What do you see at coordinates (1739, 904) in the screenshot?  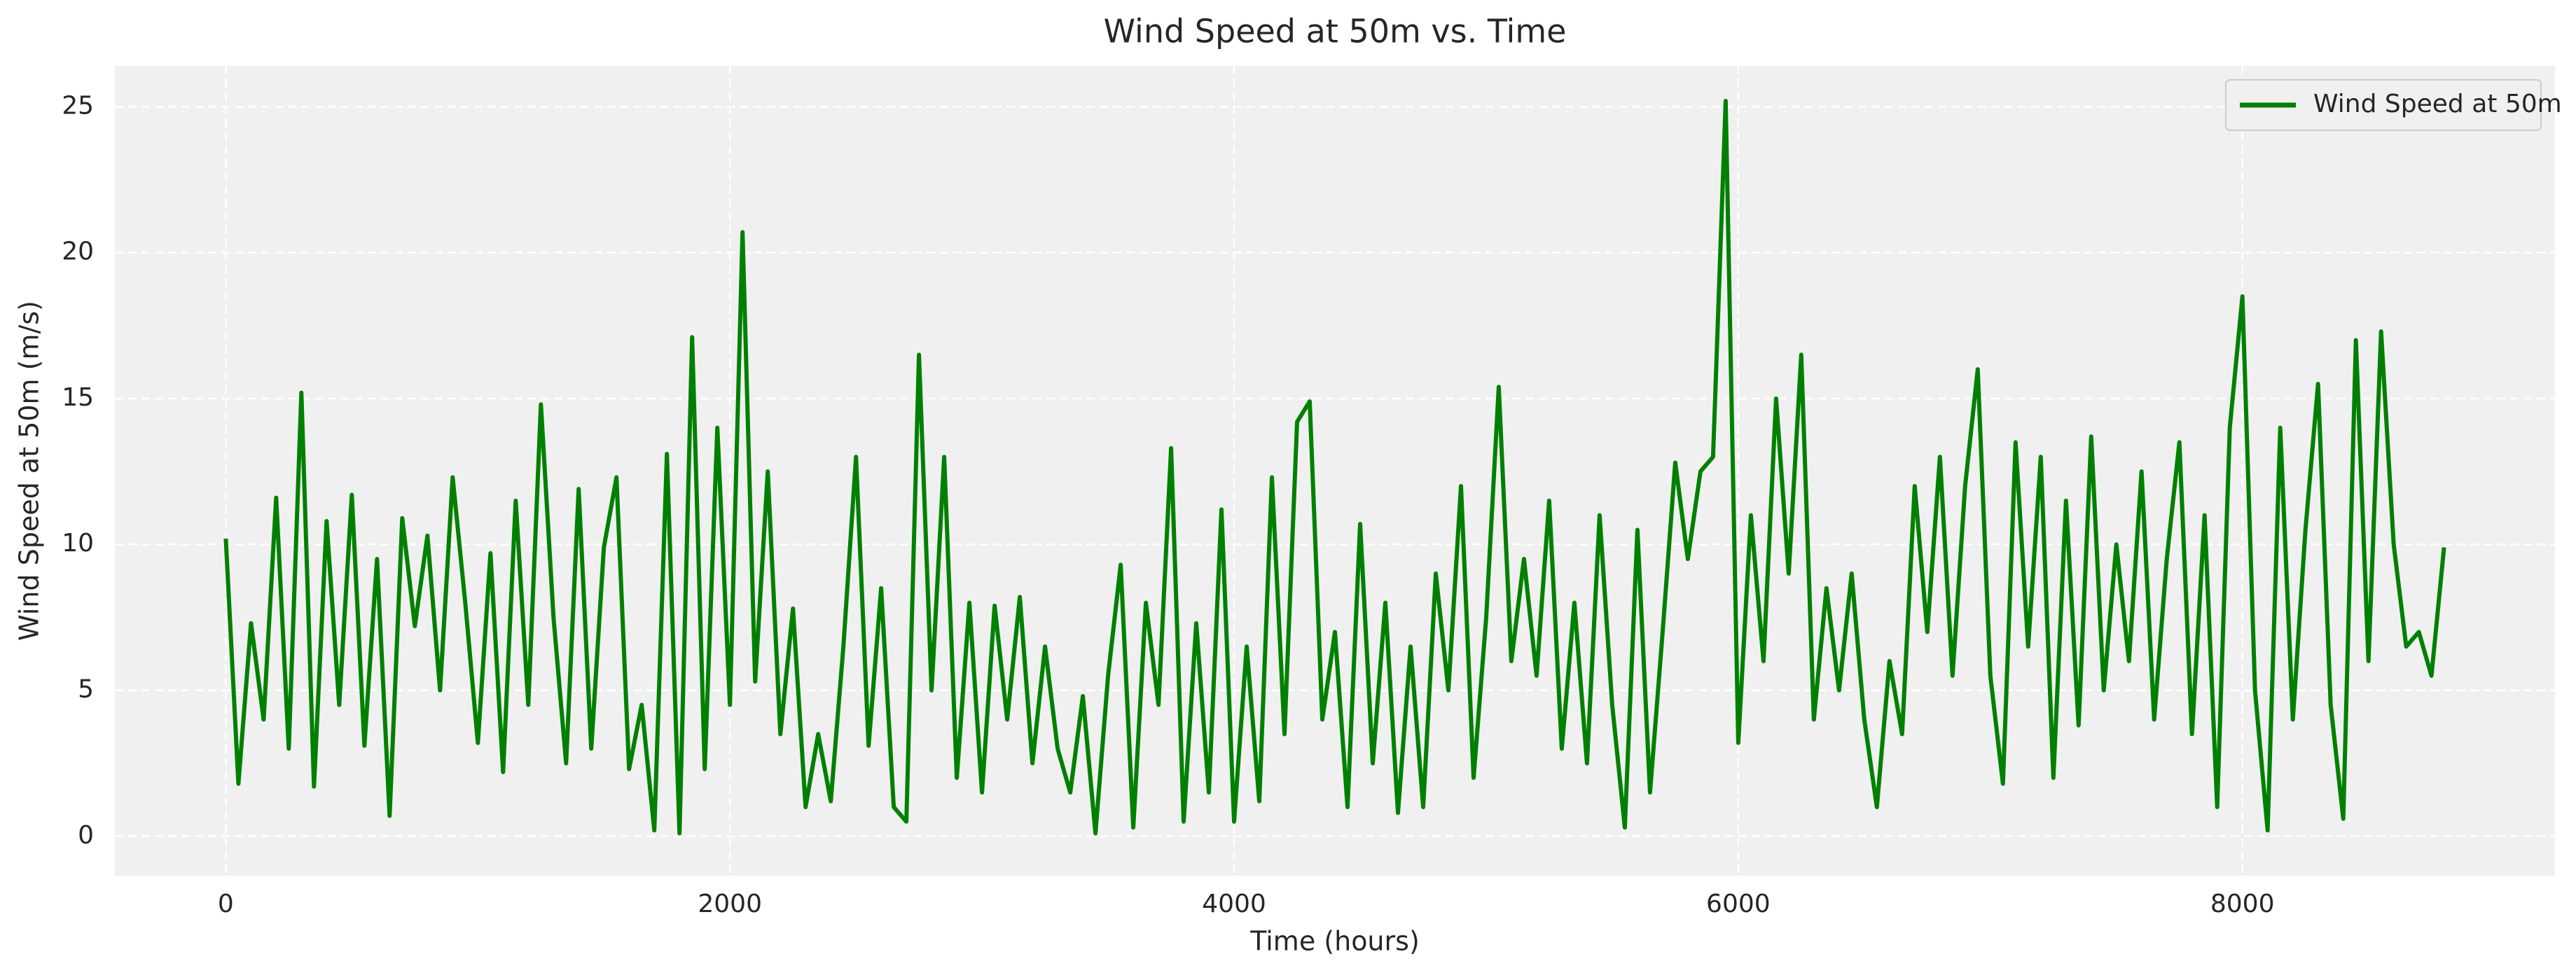 I see `x-tick-label: 6000` at bounding box center [1739, 904].